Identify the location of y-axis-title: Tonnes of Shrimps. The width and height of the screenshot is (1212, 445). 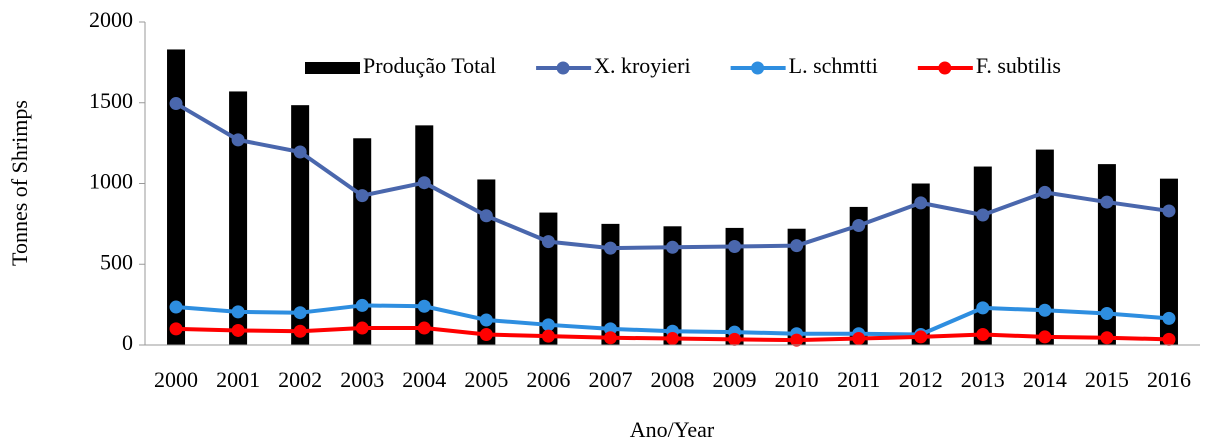
(19, 183).